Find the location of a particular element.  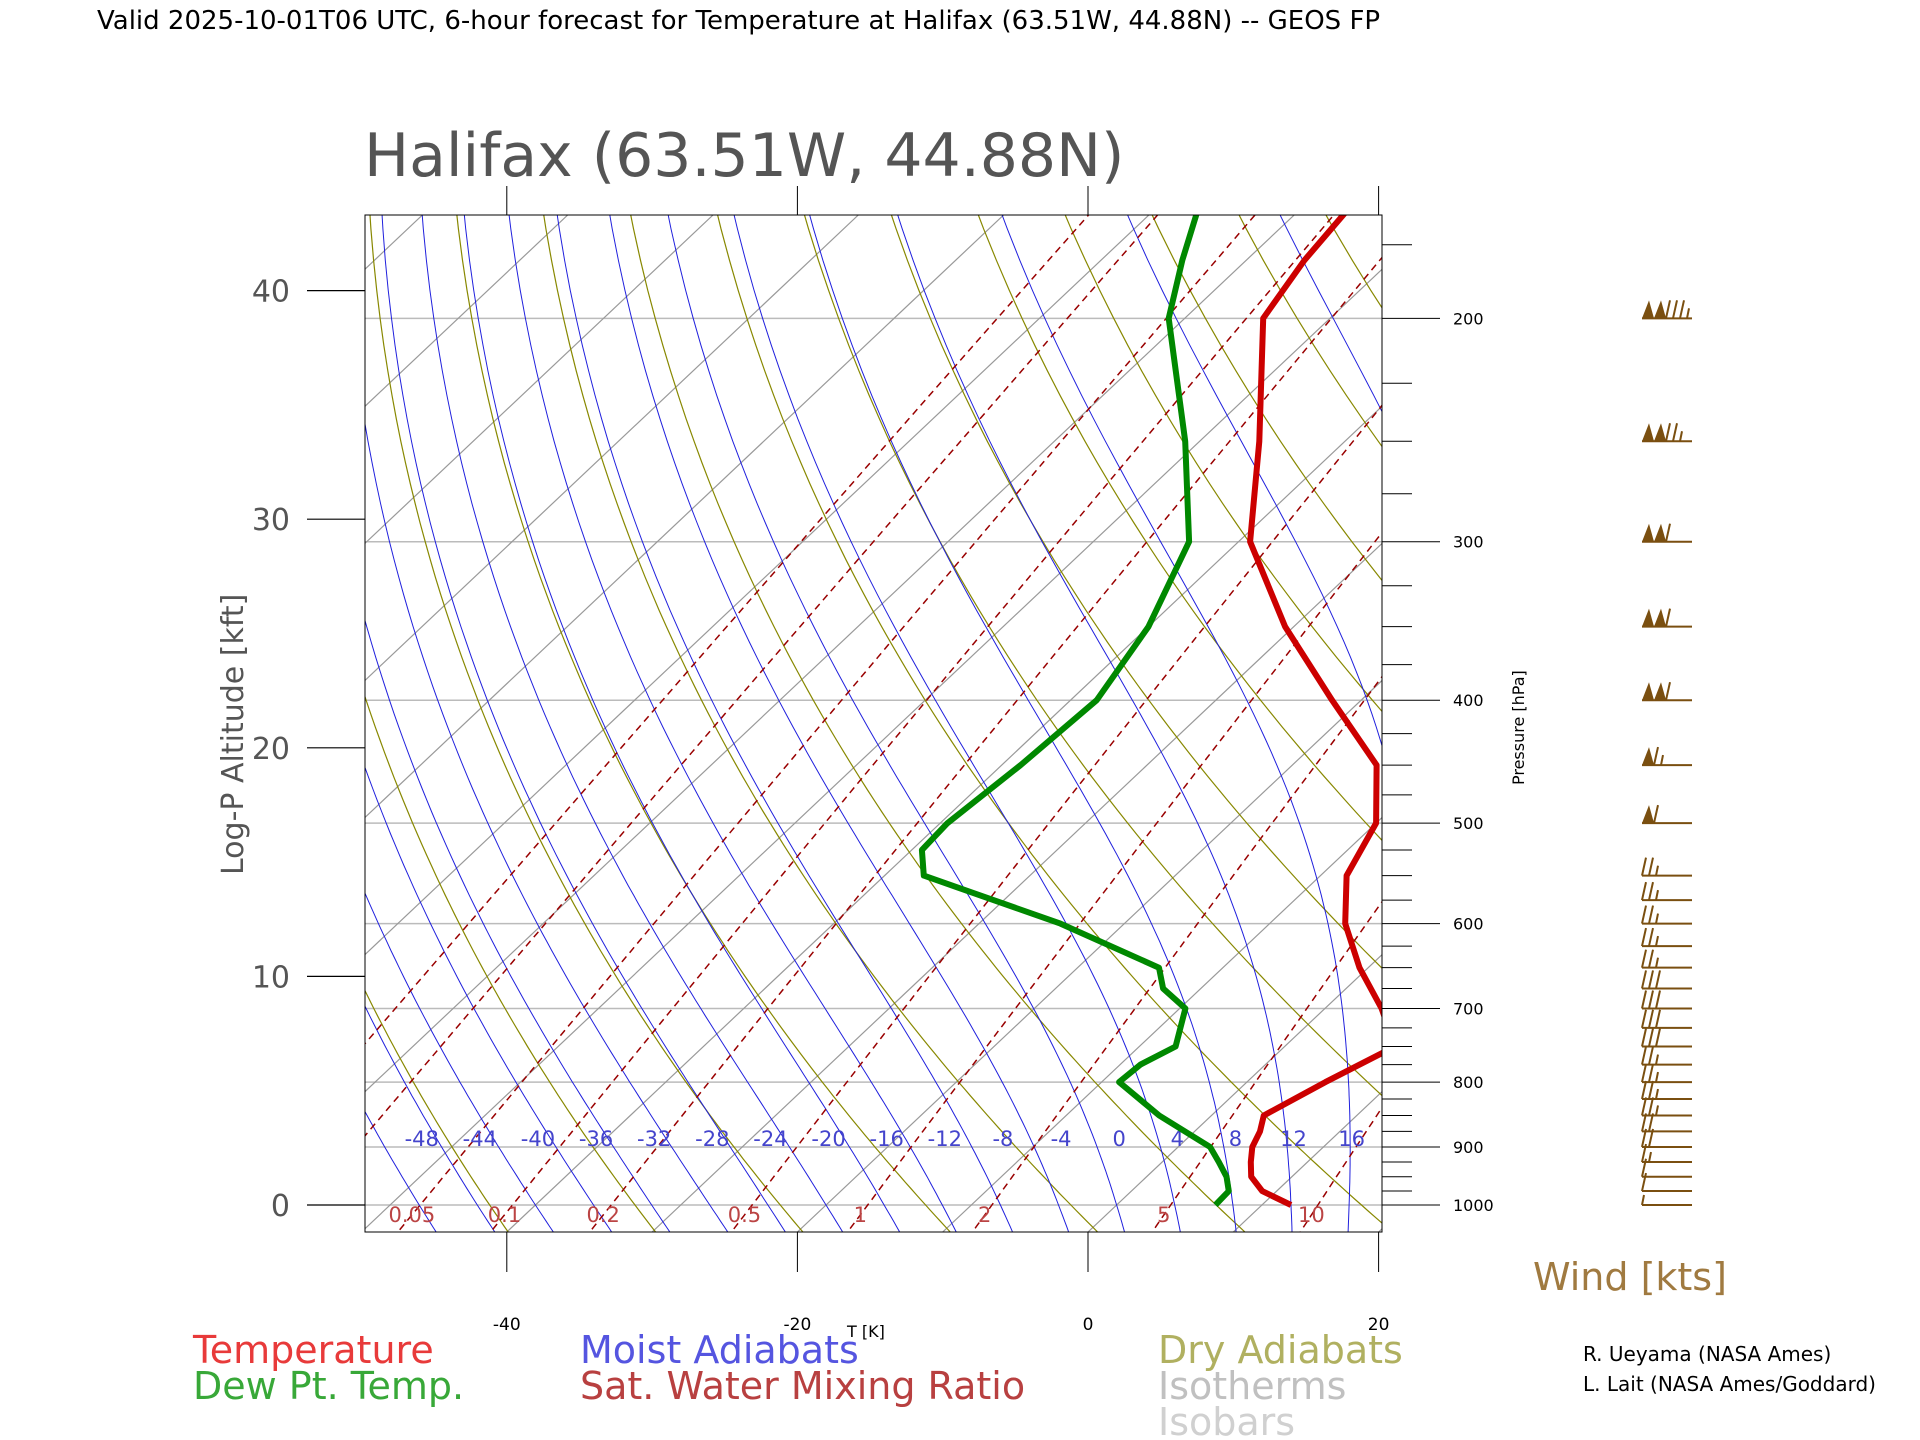

mixing-ratio-label: 1 is located at coordinates (860, 1215).